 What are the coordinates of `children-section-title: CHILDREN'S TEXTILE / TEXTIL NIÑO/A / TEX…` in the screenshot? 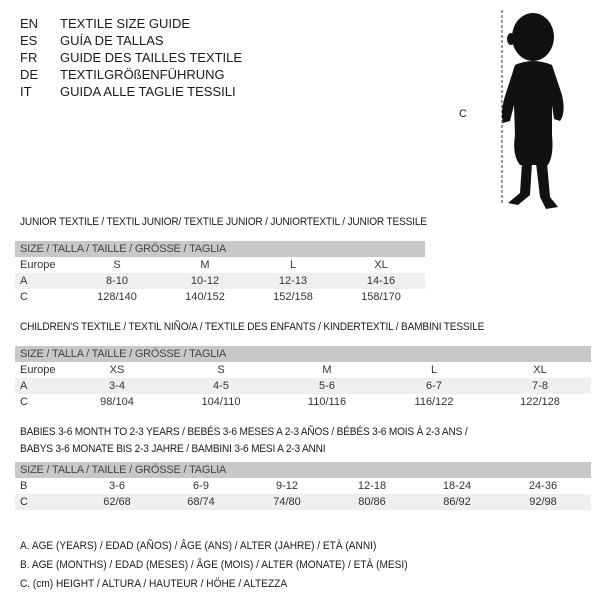 It's located at (252, 327).